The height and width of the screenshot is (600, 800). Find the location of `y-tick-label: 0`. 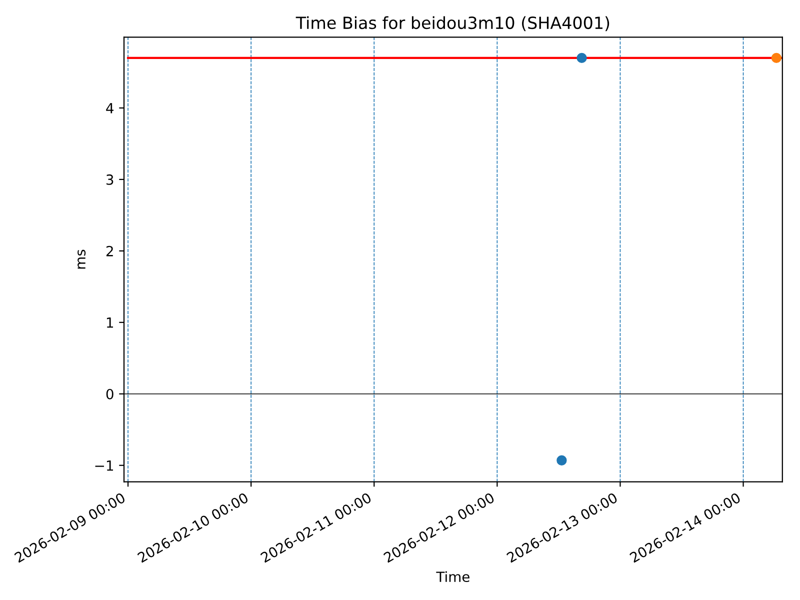

y-tick-label: 0 is located at coordinates (110, 394).